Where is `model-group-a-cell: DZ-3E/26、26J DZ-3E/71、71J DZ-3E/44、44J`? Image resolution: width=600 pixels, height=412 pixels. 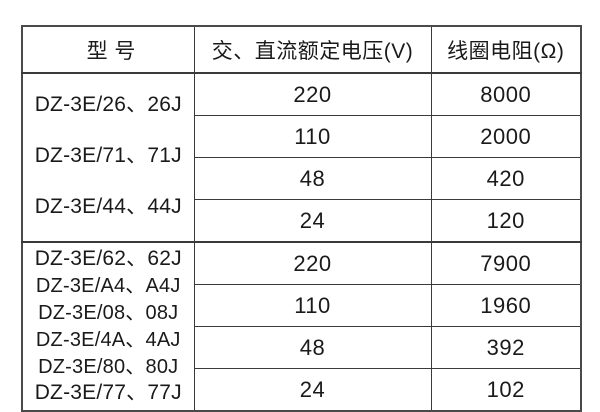
model-group-a-cell: DZ-3E/26、26J DZ-3E/71、71J DZ-3E/44、44J is located at coordinates (108, 157).